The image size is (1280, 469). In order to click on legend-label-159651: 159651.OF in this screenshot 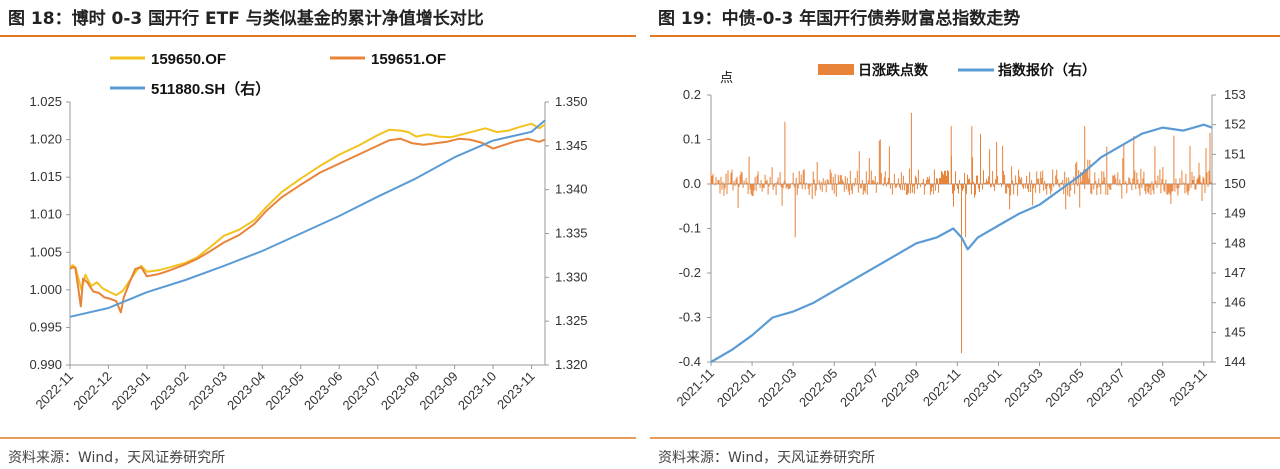, I will do `click(408, 59)`.